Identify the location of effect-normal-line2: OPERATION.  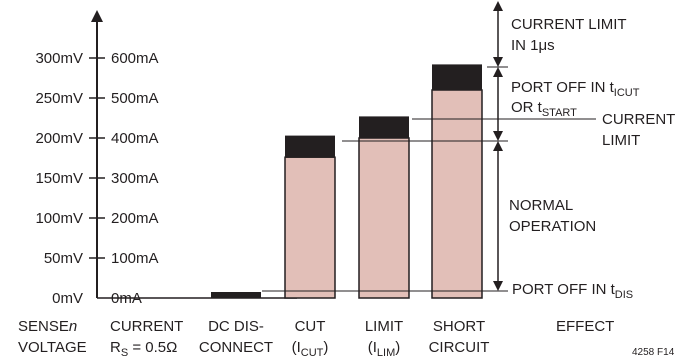
(552, 226).